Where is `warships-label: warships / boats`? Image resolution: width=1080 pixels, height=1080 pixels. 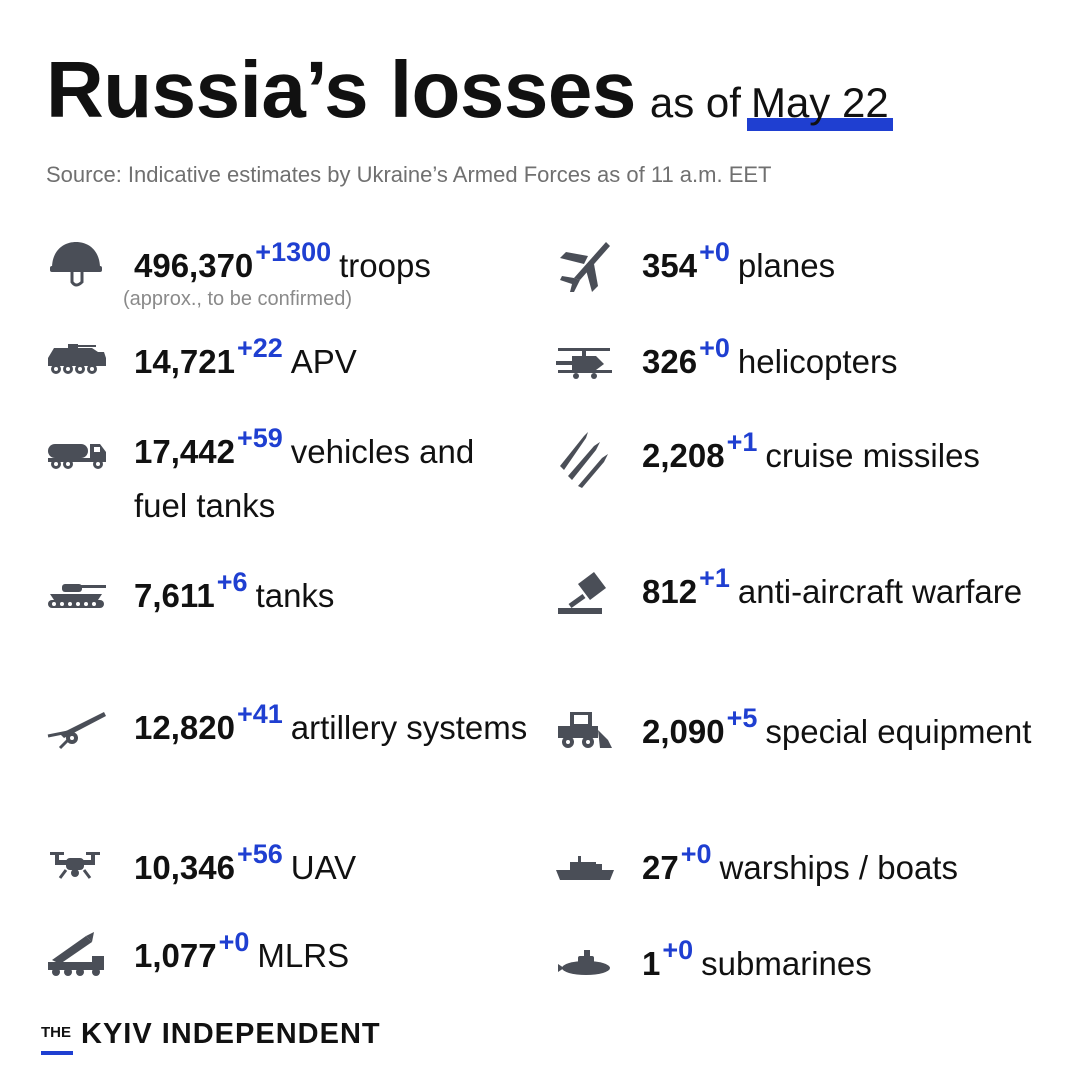
warships-label: warships / boats is located at coordinates (838, 867).